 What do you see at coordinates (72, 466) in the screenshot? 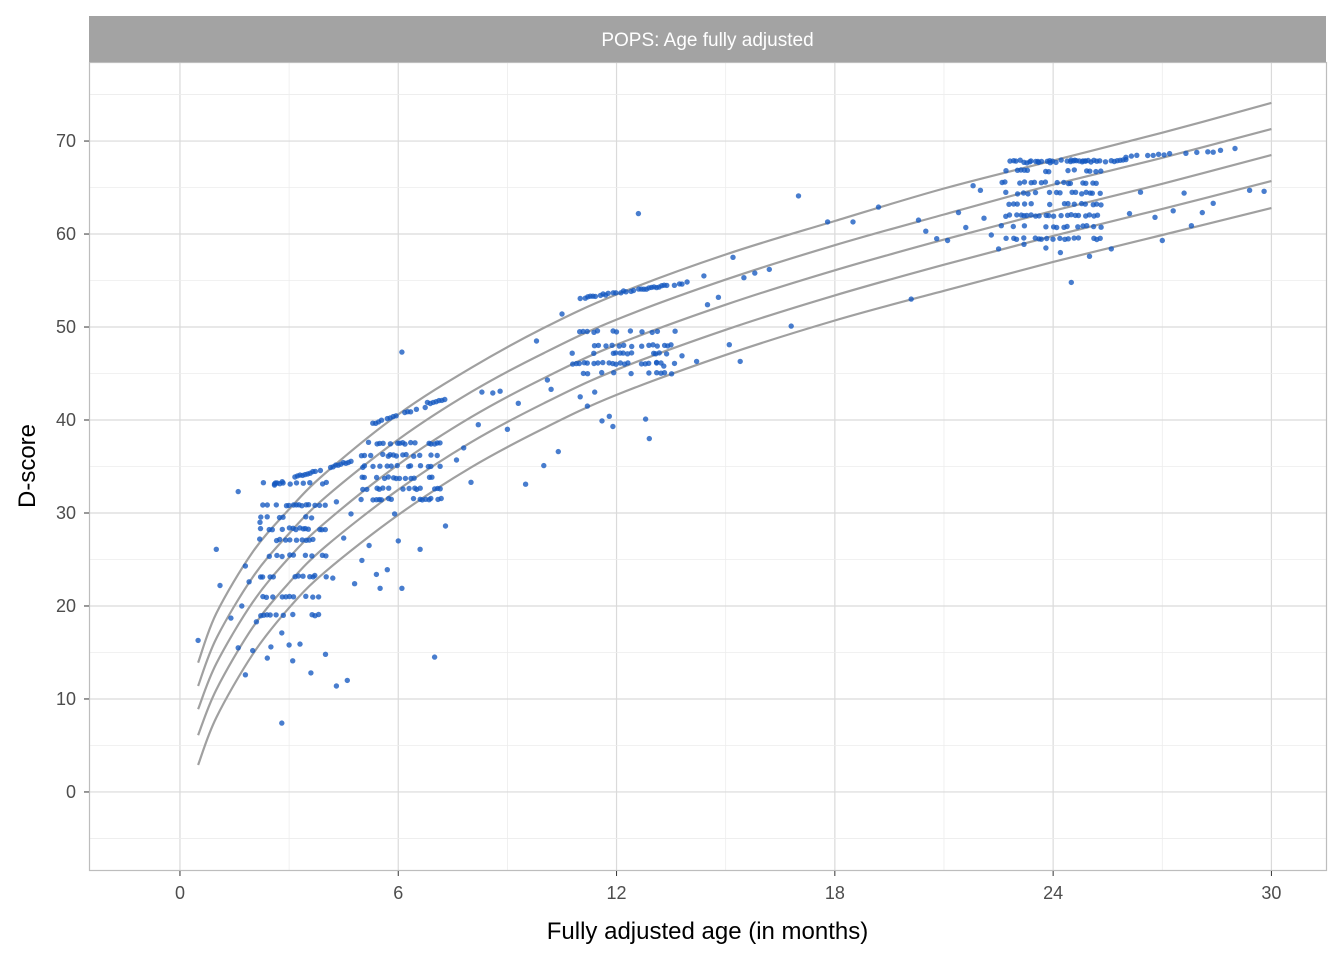
I see `y-axis-ticks: 0 10 20 30 40 50 60 70` at bounding box center [72, 466].